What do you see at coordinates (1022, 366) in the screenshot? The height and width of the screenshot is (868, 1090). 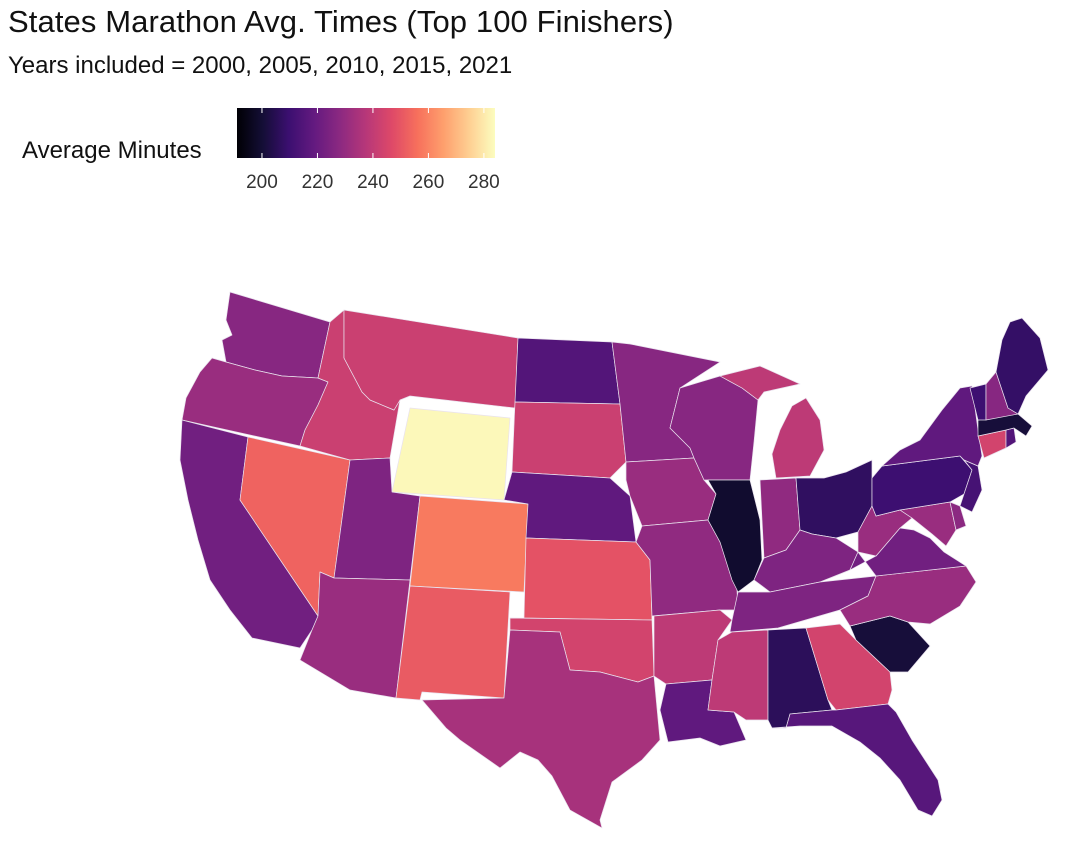 I see `state-ME` at bounding box center [1022, 366].